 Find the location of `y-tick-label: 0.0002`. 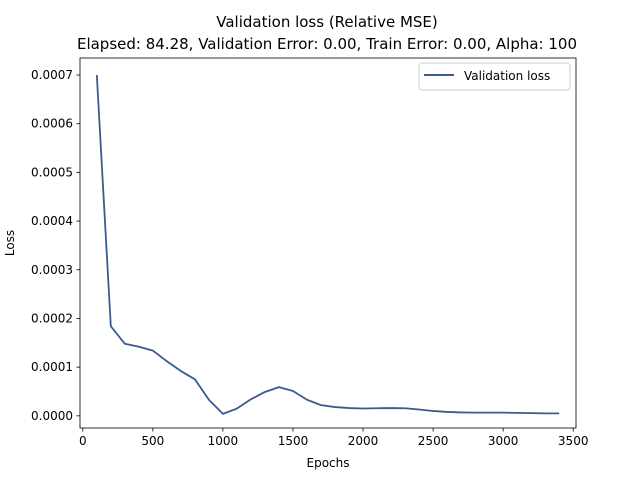

y-tick-label: 0.0002 is located at coordinates (52, 318).